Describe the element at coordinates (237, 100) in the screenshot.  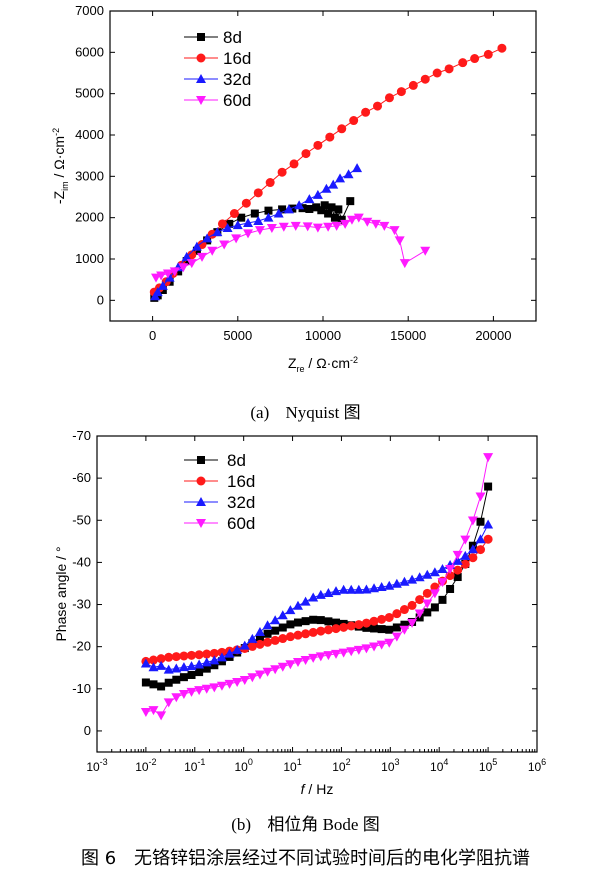
I see `legend-label: 60d` at that location.